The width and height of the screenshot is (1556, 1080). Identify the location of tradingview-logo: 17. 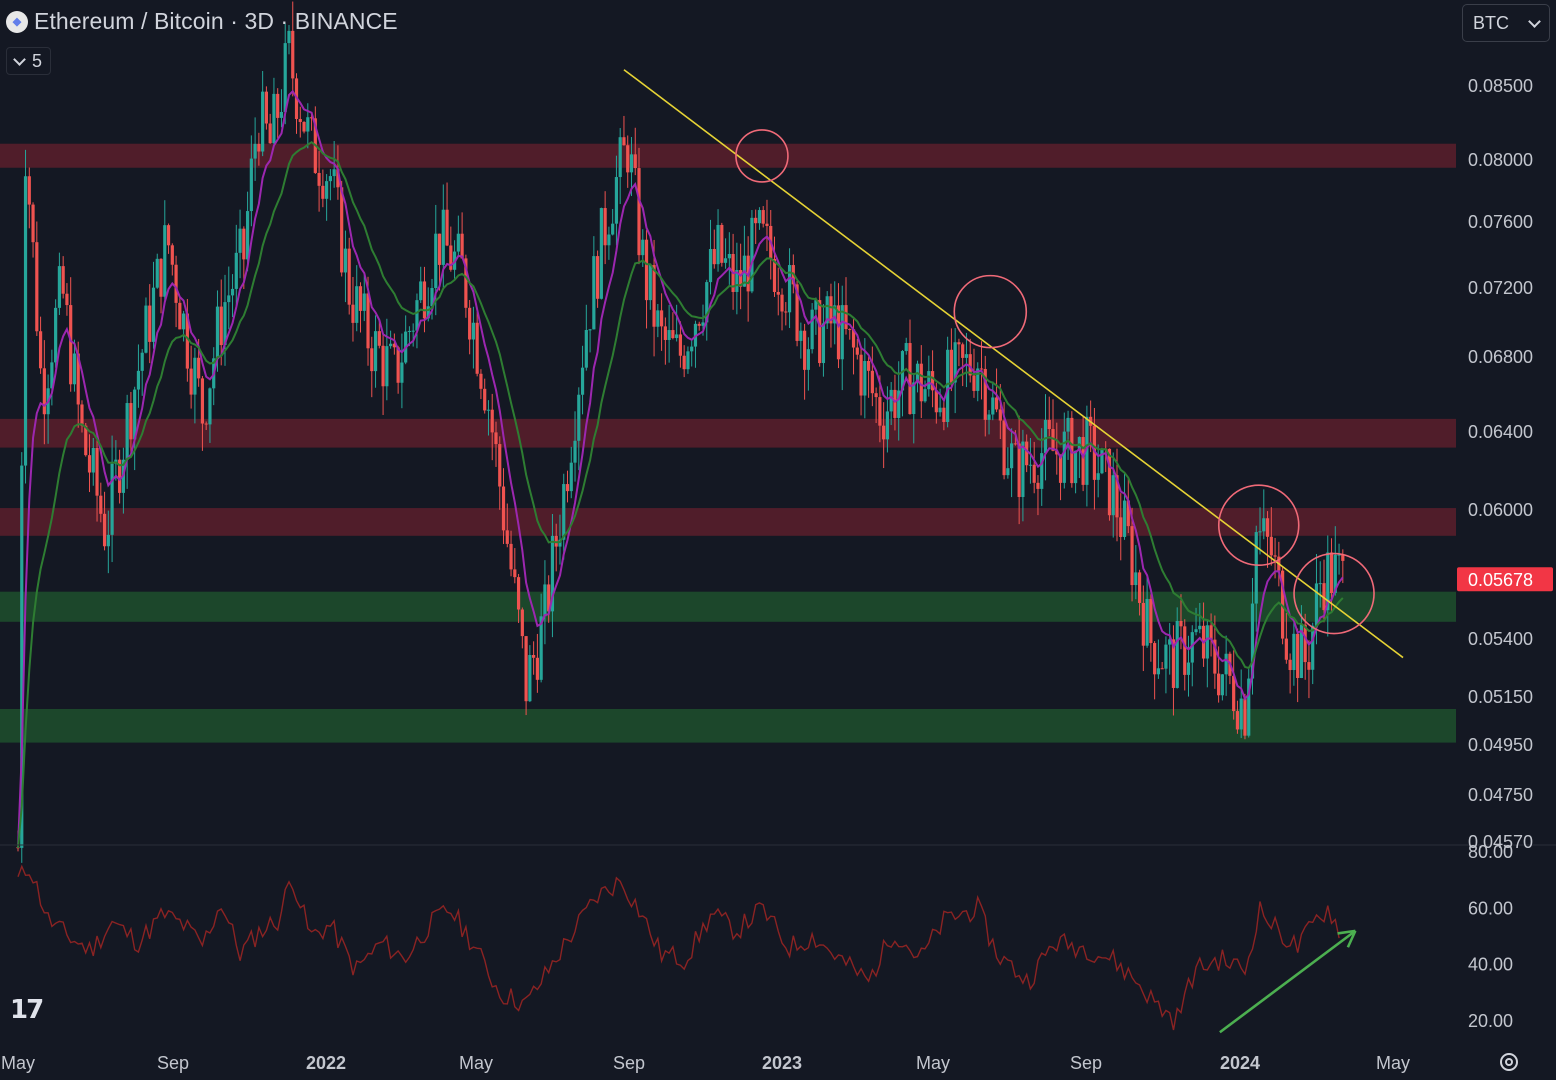
(27, 1010).